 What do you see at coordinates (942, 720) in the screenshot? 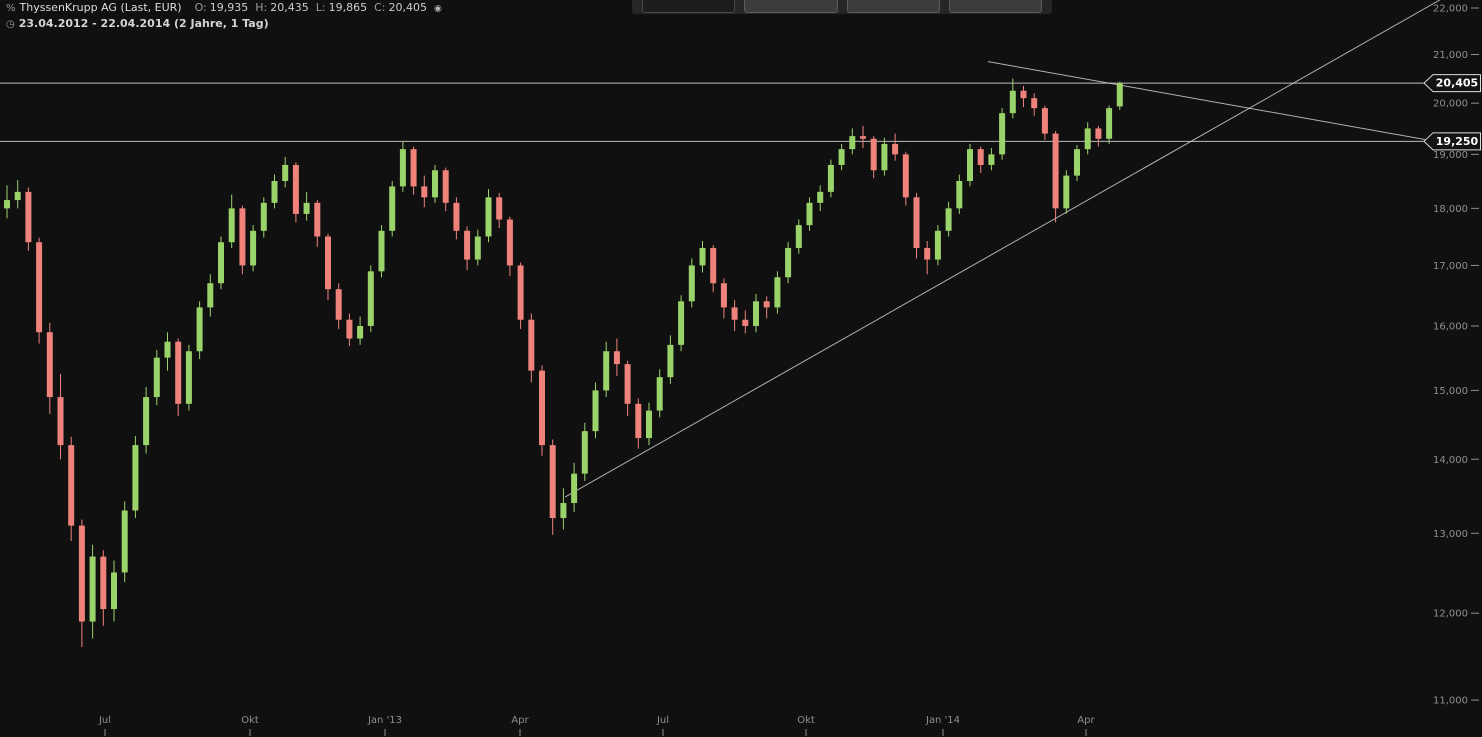
I see `x-axis-label: Jan '14` at bounding box center [942, 720].